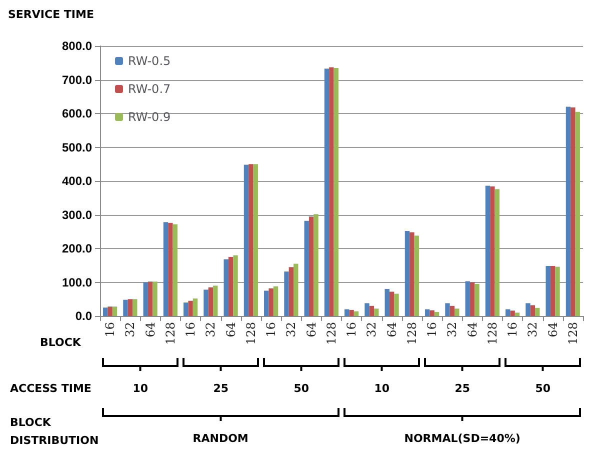 The image size is (591, 451). Describe the element at coordinates (77, 113) in the screenshot. I see `y-tick-label: 600.0` at that location.